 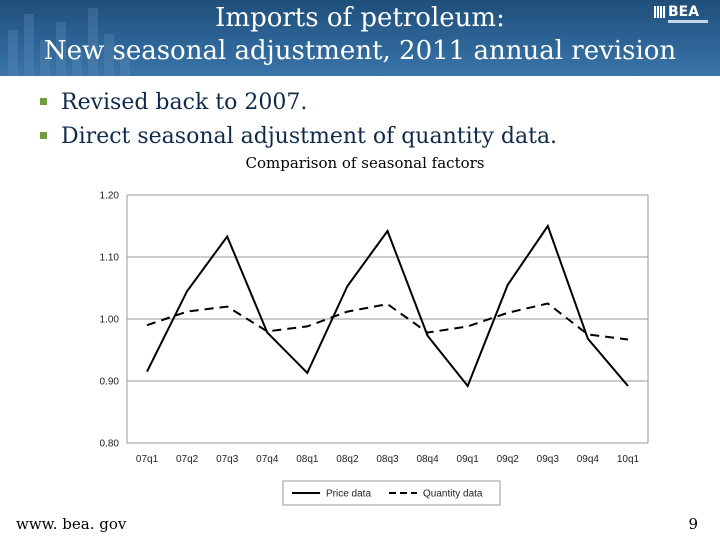 I want to click on bea-logo-subline, so click(x=688, y=21).